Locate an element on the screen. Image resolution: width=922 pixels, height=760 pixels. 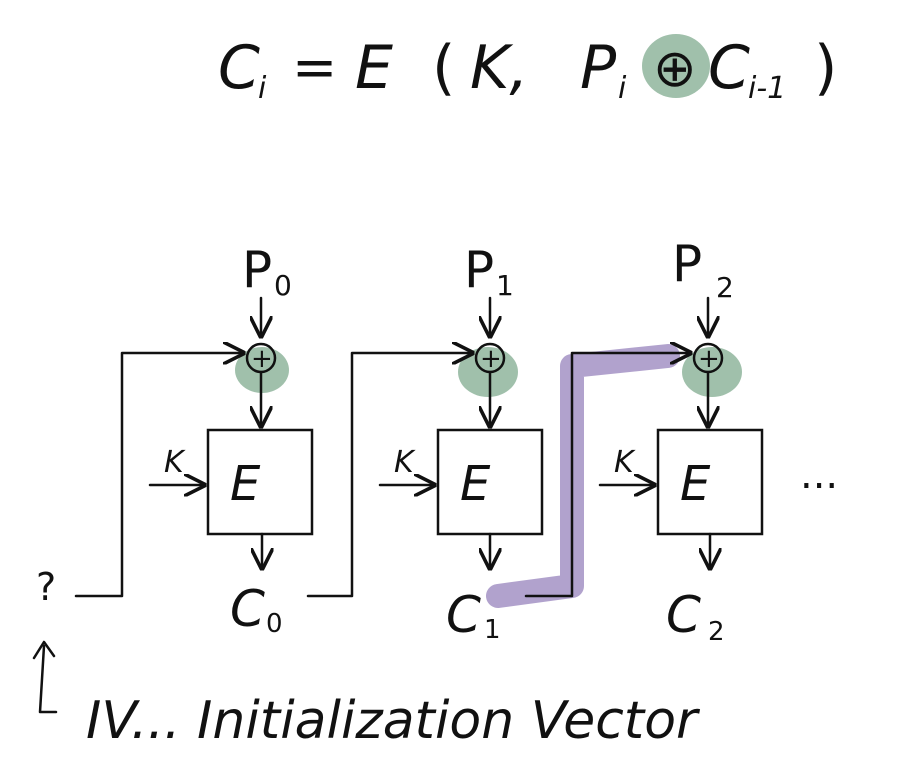
c0-to-xor-1-arrow is located at coordinates (389, 475).